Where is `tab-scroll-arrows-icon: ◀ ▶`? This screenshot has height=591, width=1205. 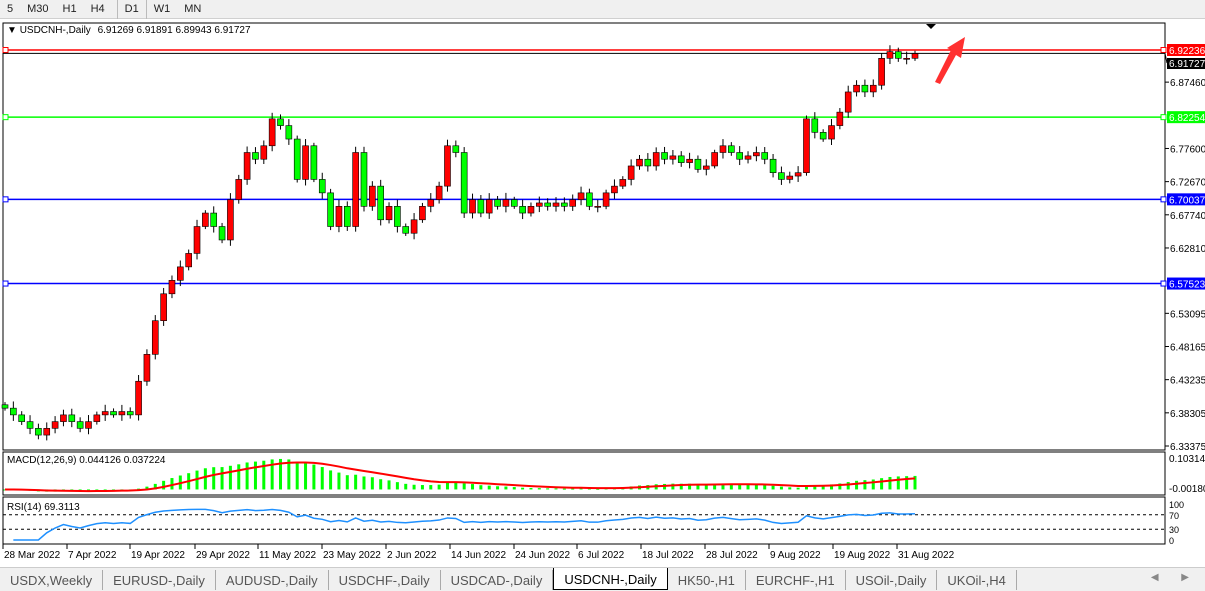 tab-scroll-arrows-icon: ◀ ▶ is located at coordinates (1174, 577).